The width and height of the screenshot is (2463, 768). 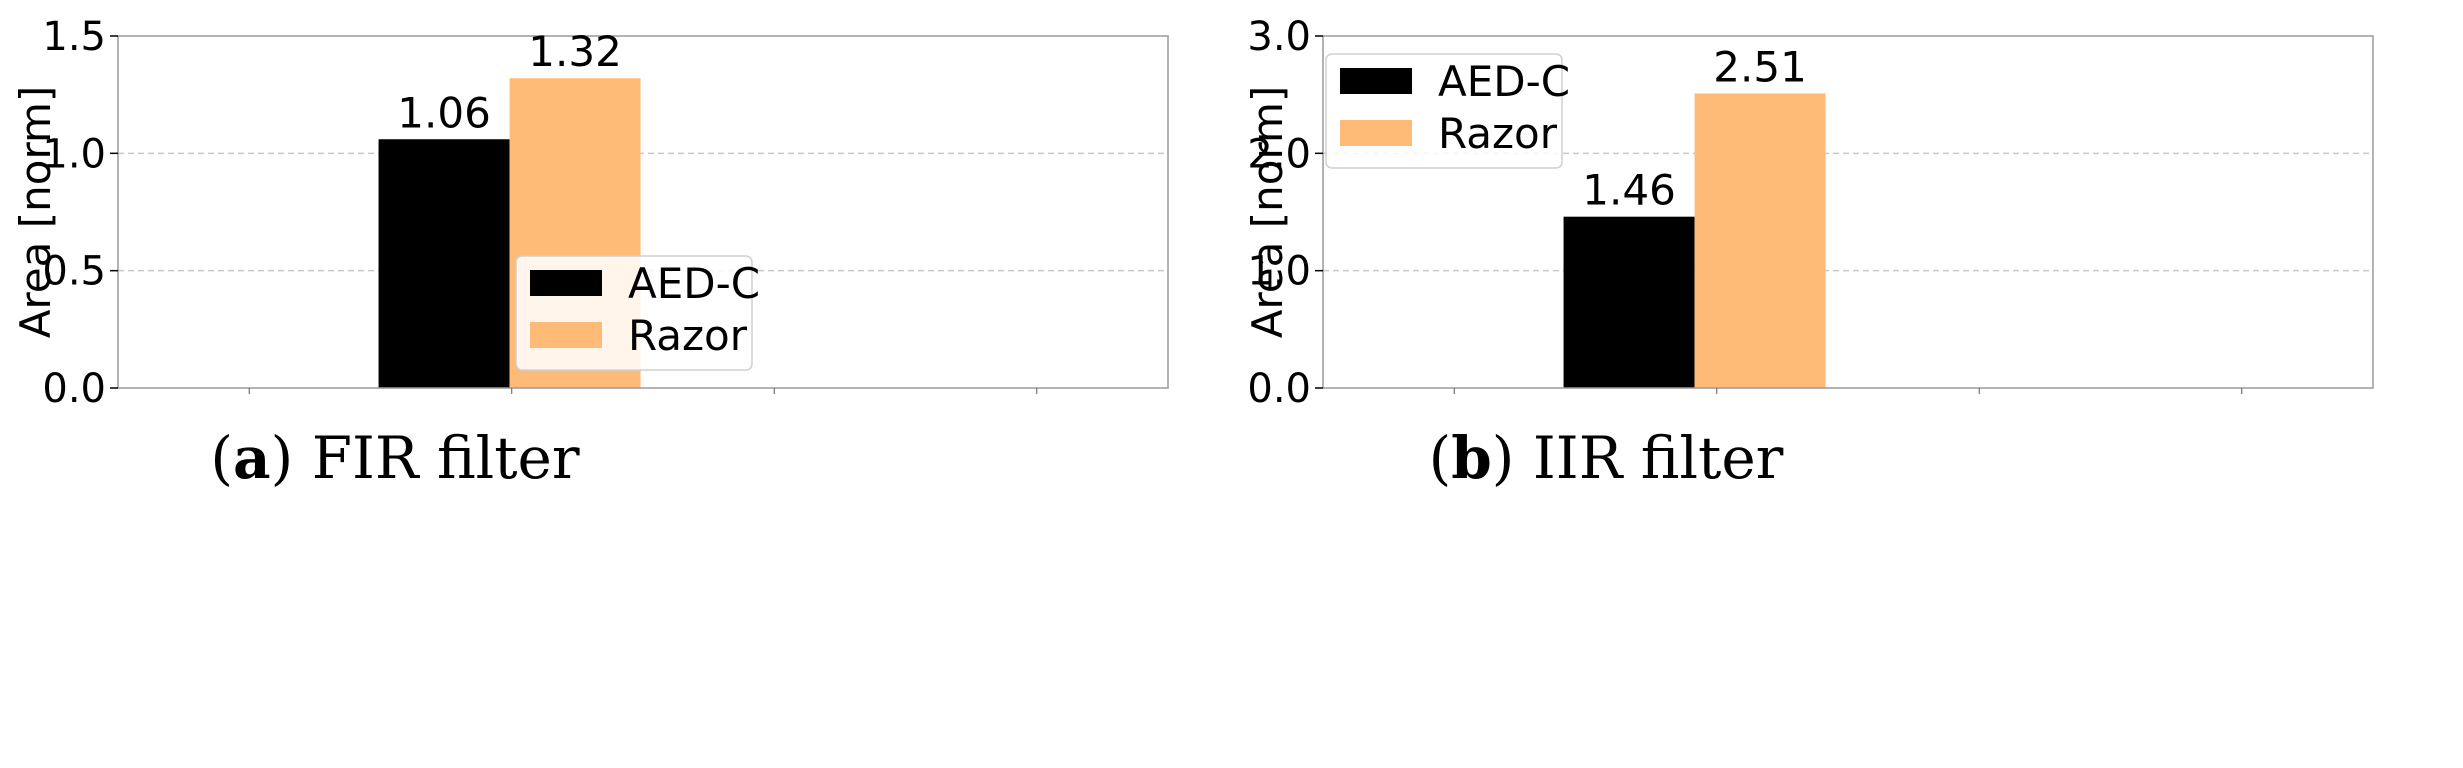 I want to click on caption-title: FIR filter, so click(x=446, y=458).